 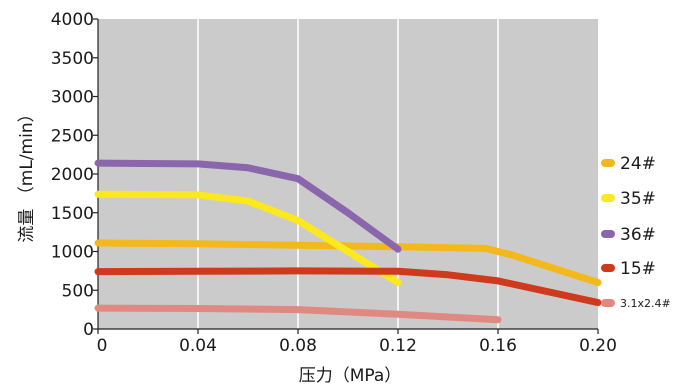 What do you see at coordinates (102, 346) in the screenshot?
I see `x-tick-label: 0` at bounding box center [102, 346].